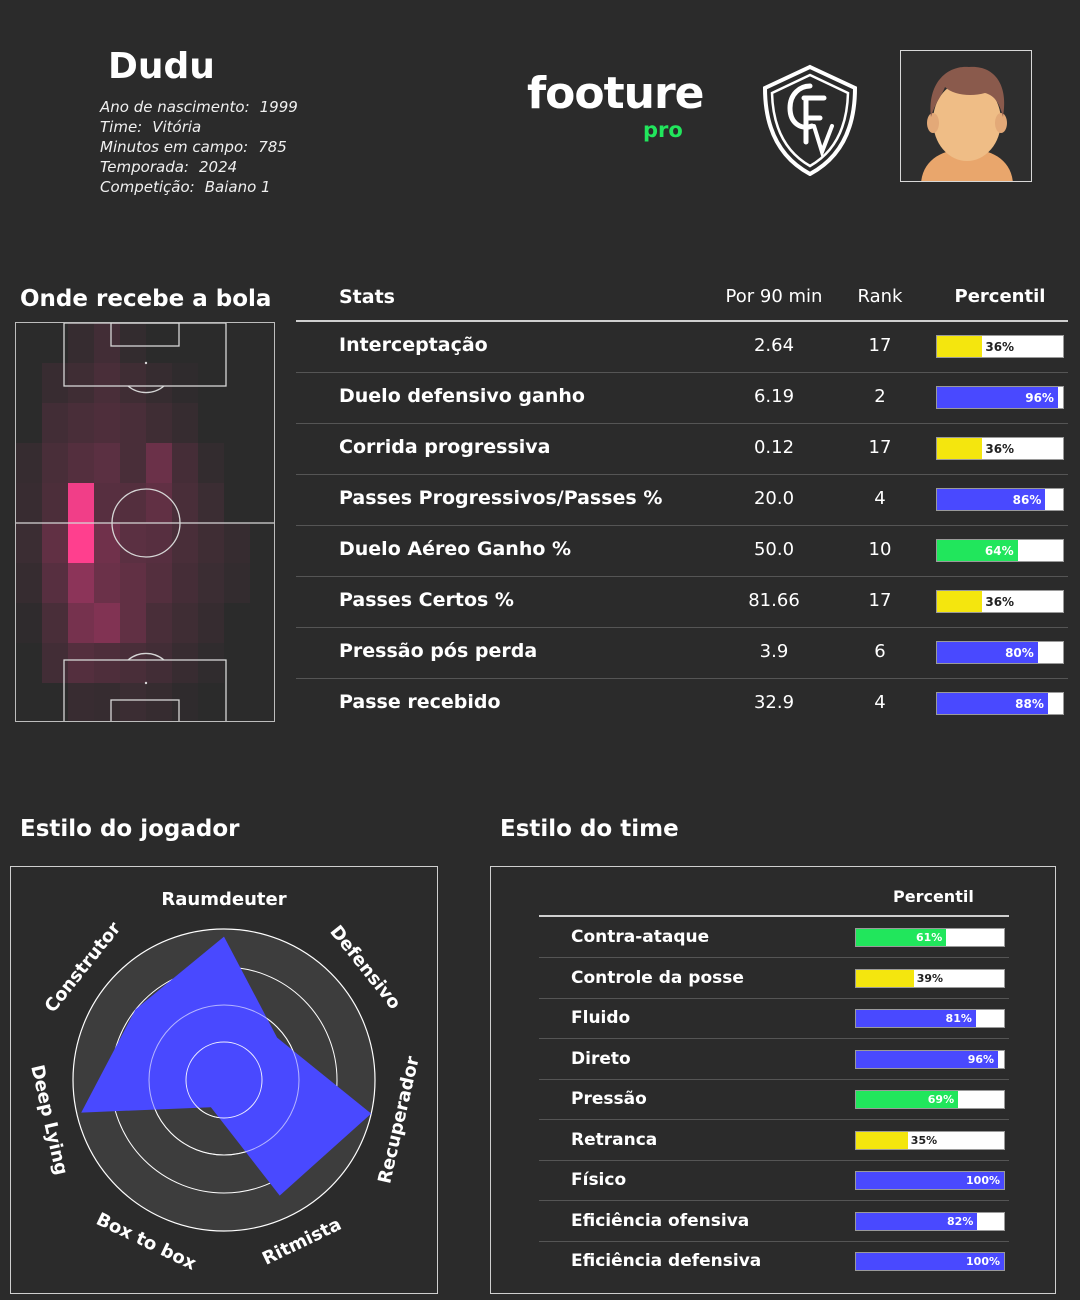 The height and width of the screenshot is (1300, 1080). Describe the element at coordinates (445, 447) in the screenshot. I see `stat-name: Corrida progressiva` at that location.